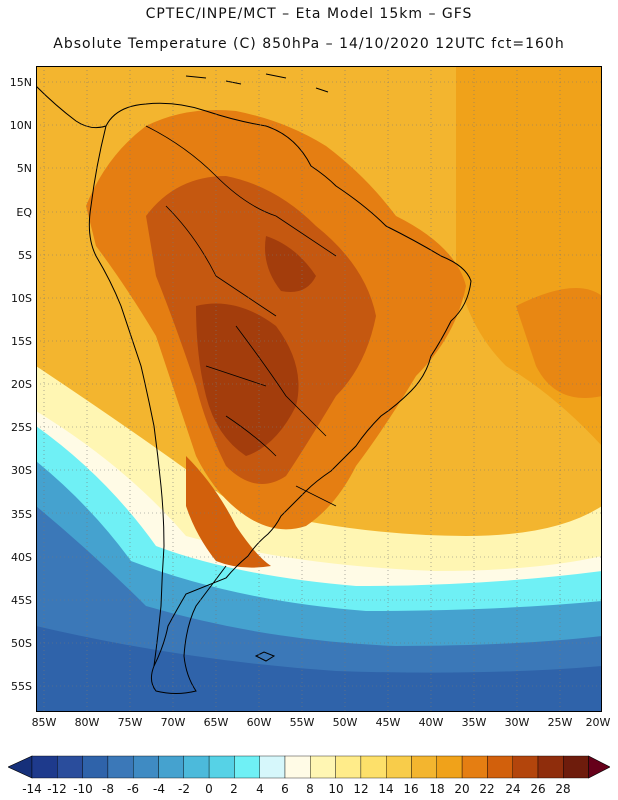 Image resolution: width=618 pixels, height=800 pixels. Describe the element at coordinates (44, 722) in the screenshot. I see `lon-label-85w: 85W` at that location.